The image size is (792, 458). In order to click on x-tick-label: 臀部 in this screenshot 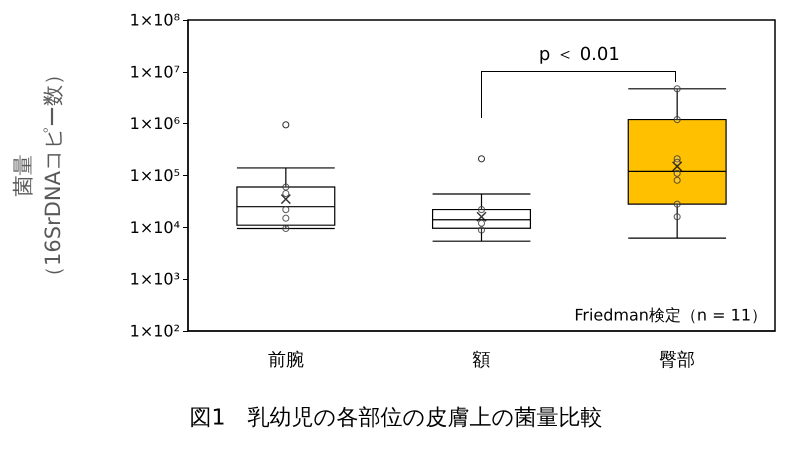, I will do `click(677, 360)`.